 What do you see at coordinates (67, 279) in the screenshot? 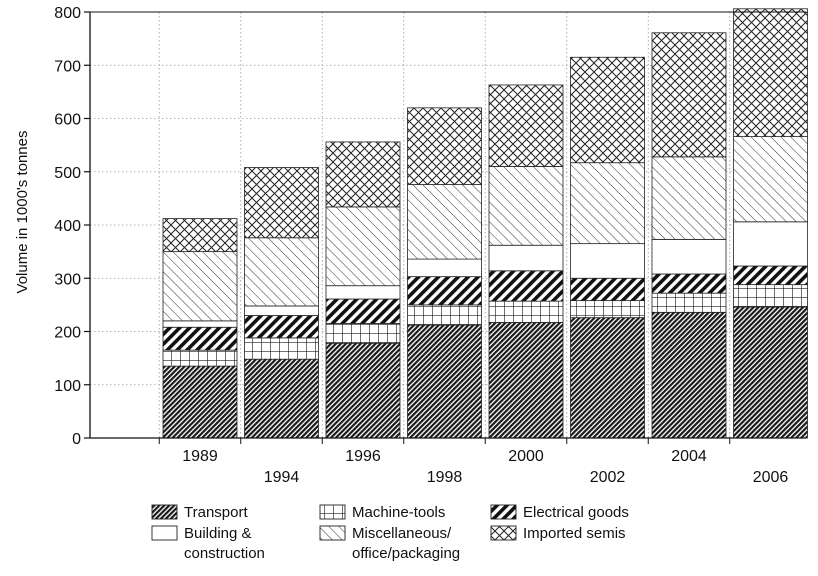
I see `y-tick-label: 300` at bounding box center [67, 279].